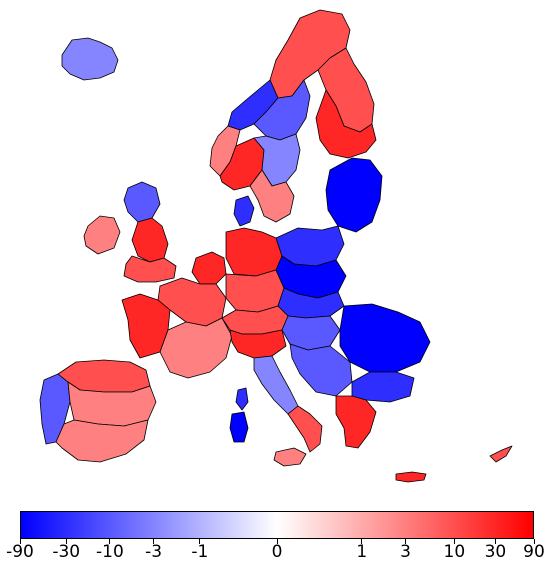 The height and width of the screenshot is (567, 550). Describe the element at coordinates (255, 291) in the screenshot. I see `region-germany-south` at that location.